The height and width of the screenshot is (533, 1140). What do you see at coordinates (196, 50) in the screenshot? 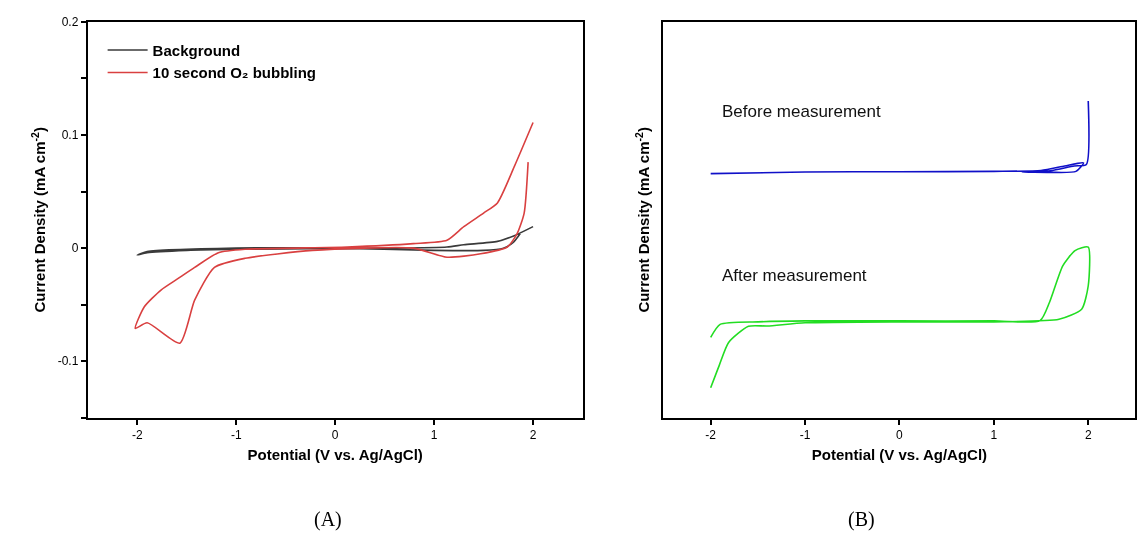
I see `legend-label: Background` at bounding box center [196, 50].